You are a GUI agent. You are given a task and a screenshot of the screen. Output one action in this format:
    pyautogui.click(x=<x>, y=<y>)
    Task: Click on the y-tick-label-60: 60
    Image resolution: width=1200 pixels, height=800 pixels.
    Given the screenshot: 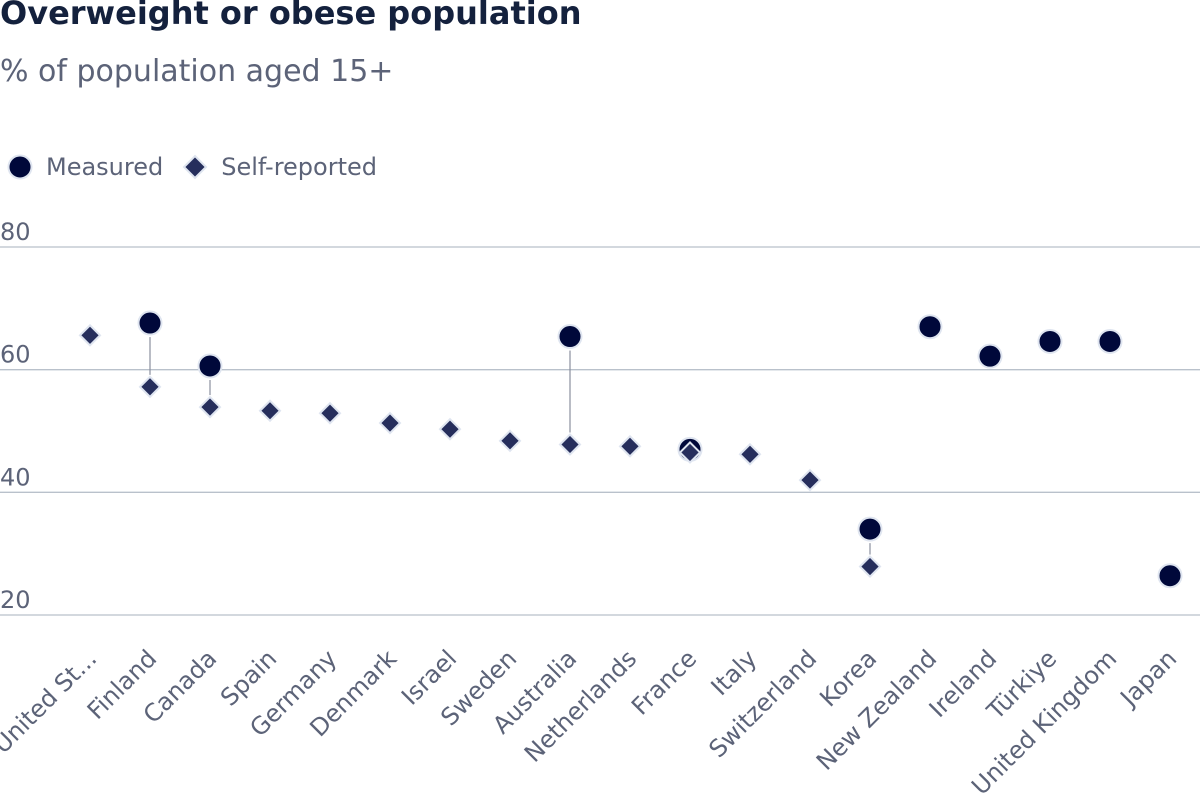 What is the action you would take?
    pyautogui.click(x=15, y=355)
    